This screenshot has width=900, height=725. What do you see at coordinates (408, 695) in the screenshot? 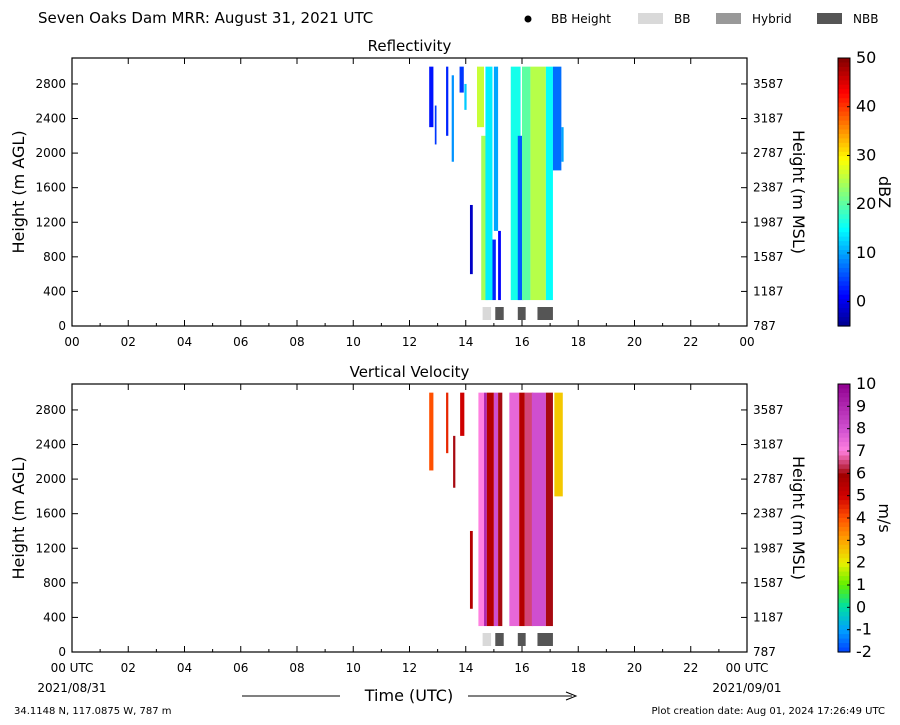
I see `x-axis-label: Time (UTC)` at bounding box center [408, 695].